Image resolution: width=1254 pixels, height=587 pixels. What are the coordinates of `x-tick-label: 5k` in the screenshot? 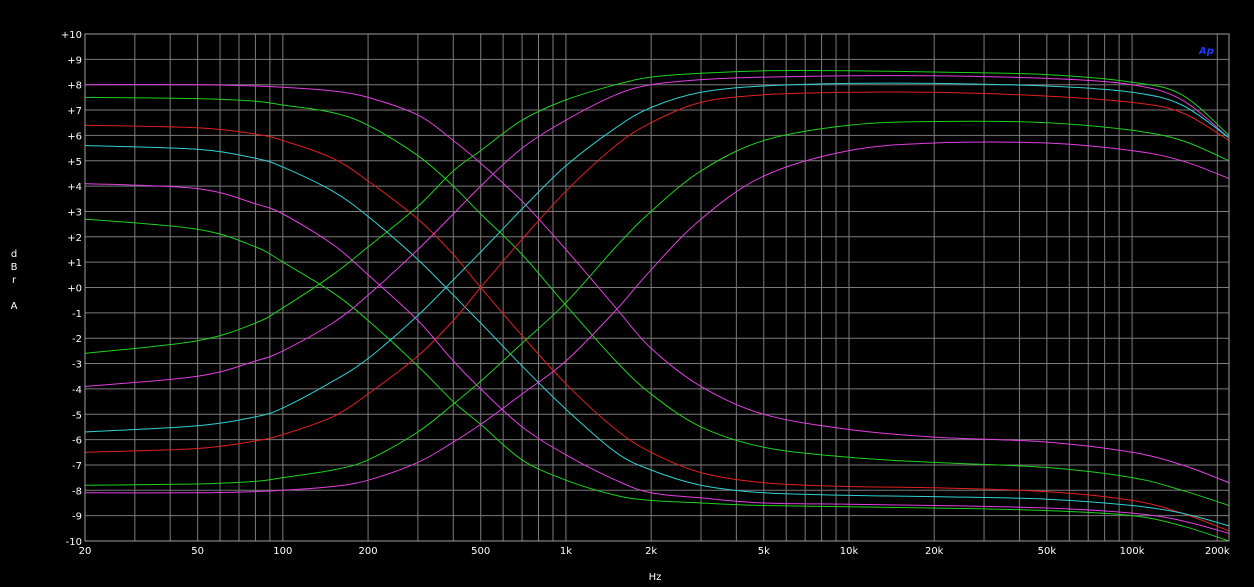 It's located at (764, 551).